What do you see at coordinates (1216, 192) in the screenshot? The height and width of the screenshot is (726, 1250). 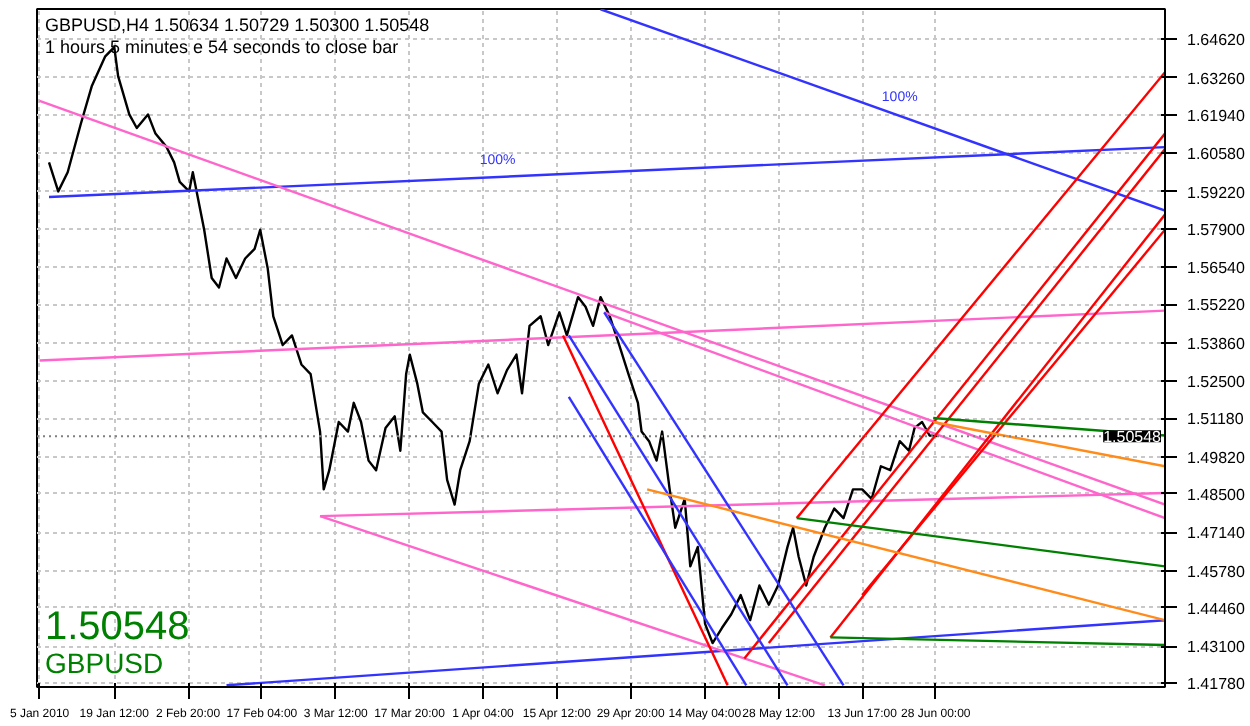 I see `y-tick-label: 1.59220` at bounding box center [1216, 192].